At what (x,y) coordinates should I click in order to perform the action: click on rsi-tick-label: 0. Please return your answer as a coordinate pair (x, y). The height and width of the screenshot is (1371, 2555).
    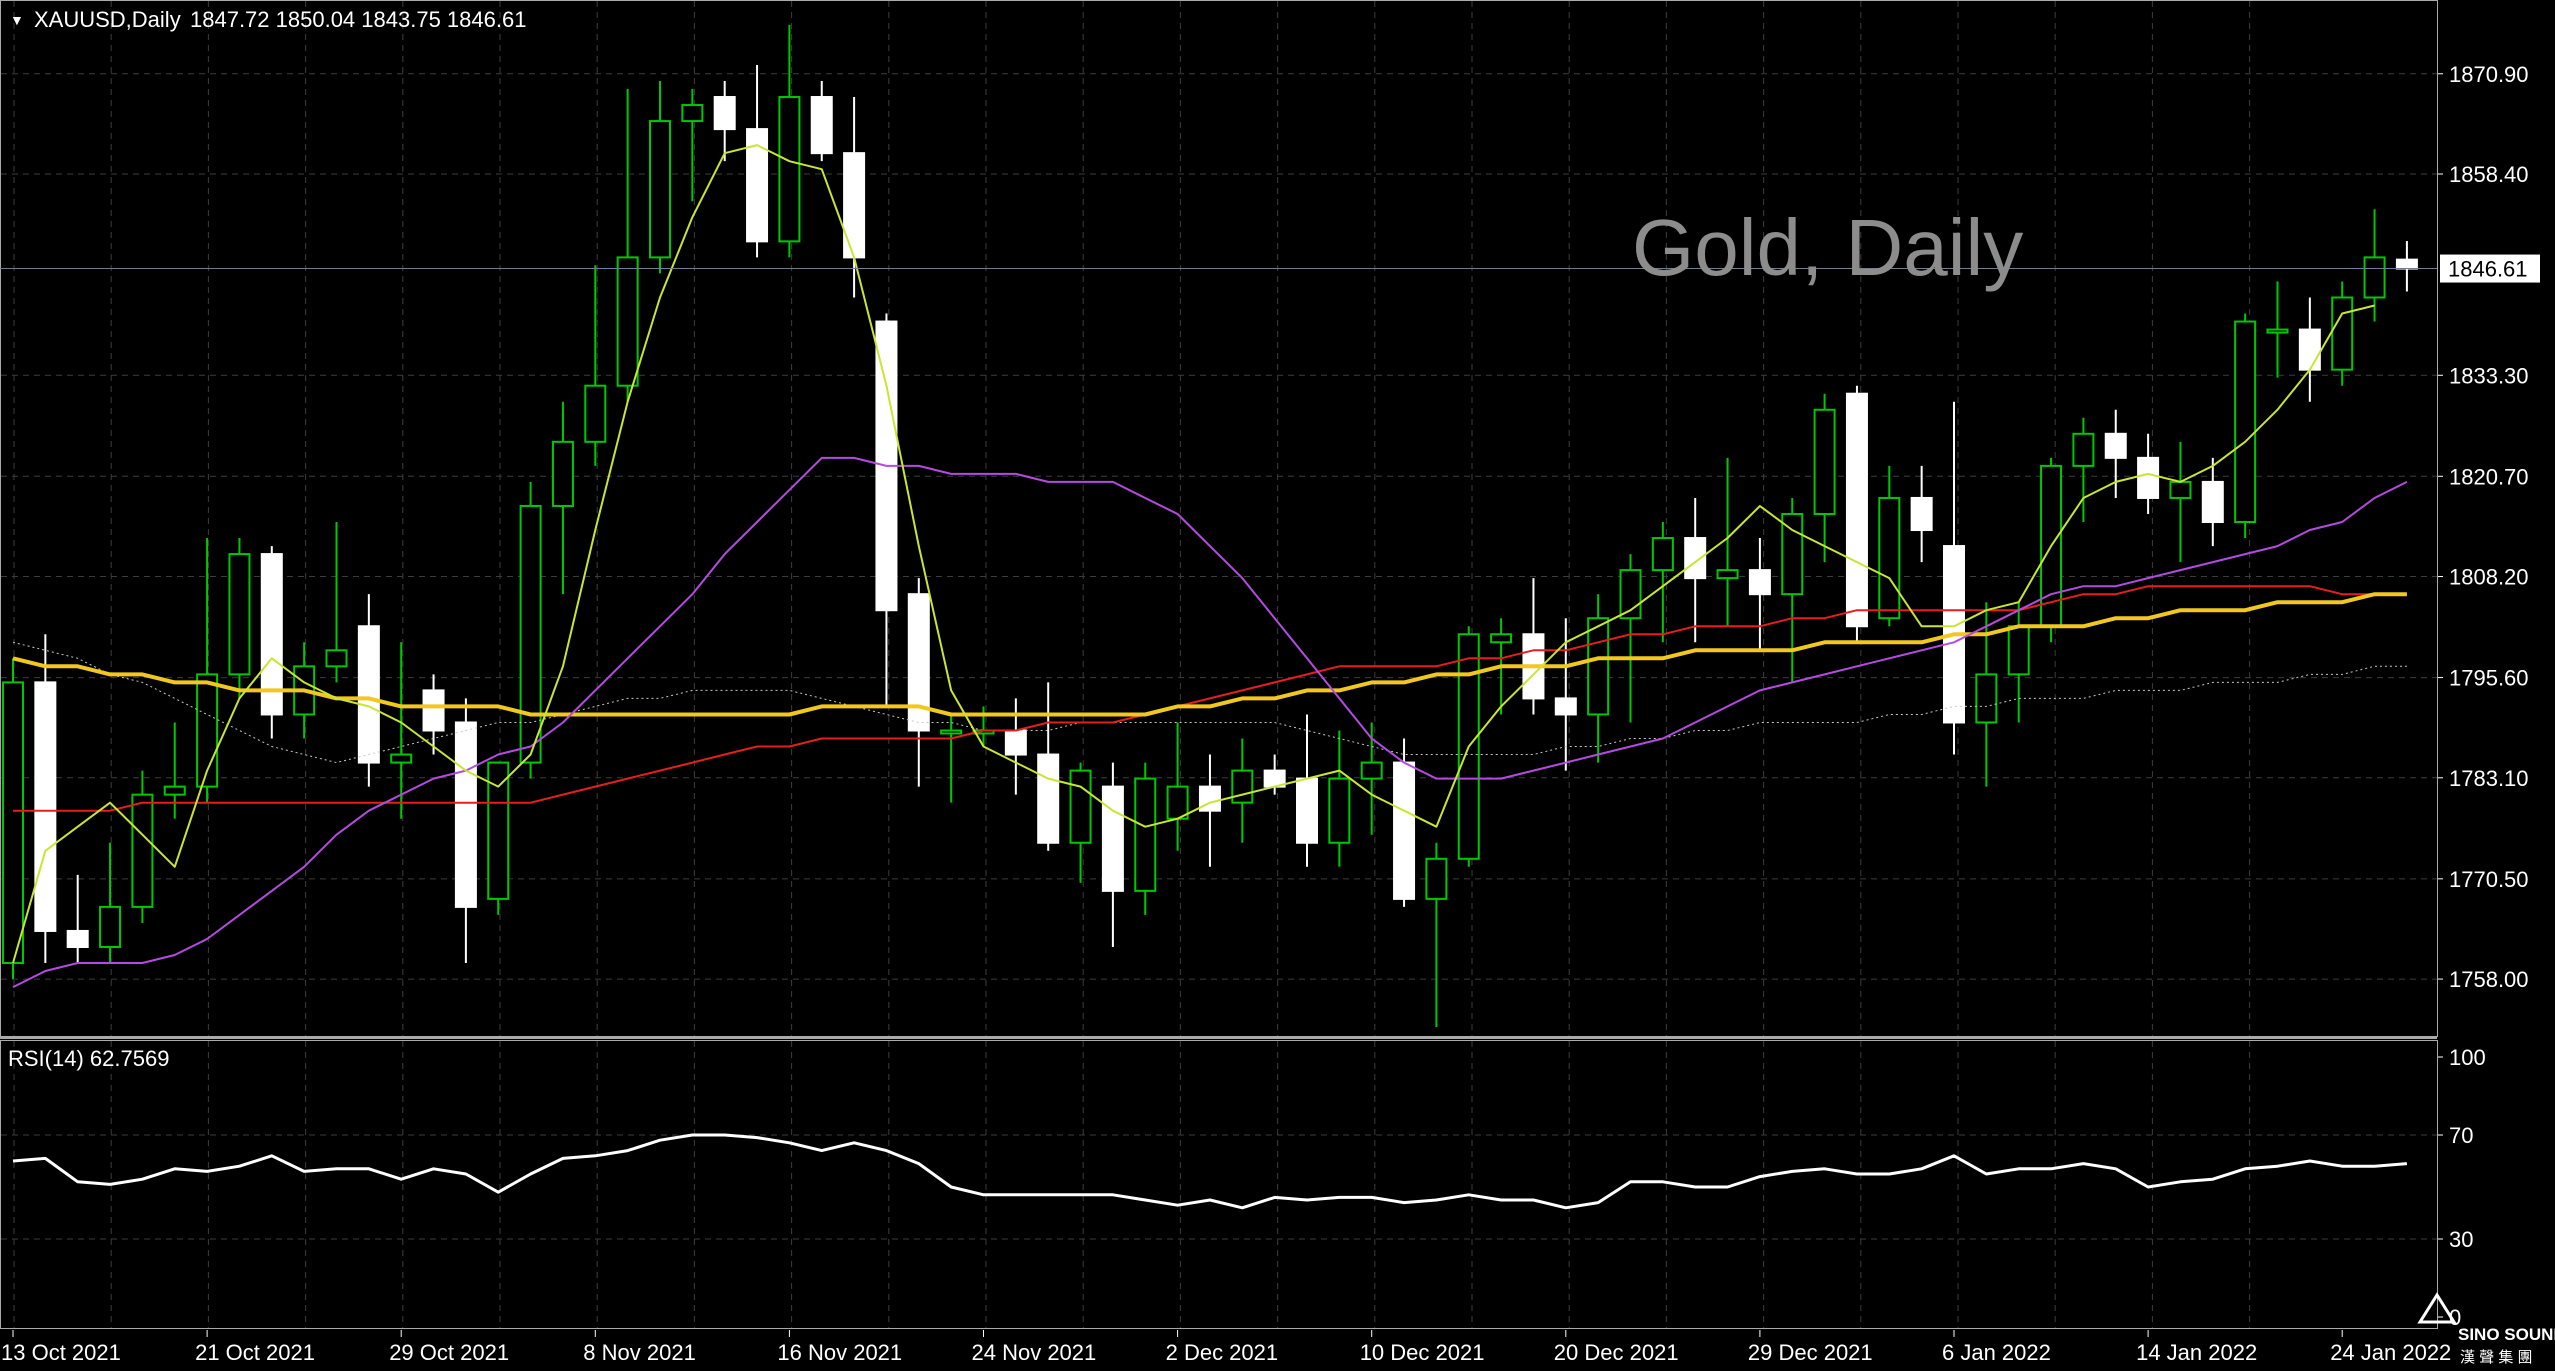
    Looking at the image, I should click on (2455, 1317).